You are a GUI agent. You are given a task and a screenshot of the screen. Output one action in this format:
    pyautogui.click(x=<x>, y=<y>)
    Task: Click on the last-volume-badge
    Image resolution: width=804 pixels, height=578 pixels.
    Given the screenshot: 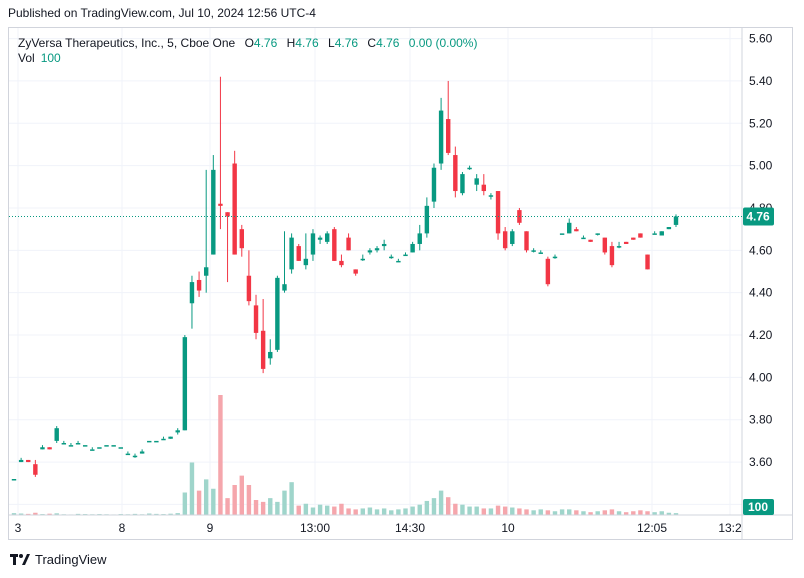 What is the action you would take?
    pyautogui.click(x=758, y=507)
    